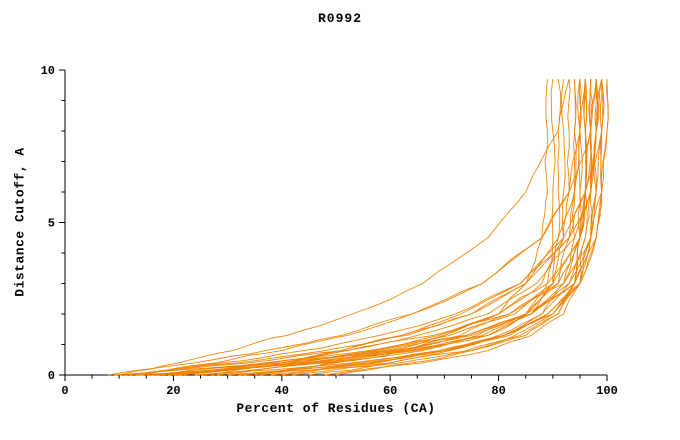 The height and width of the screenshot is (440, 680). I want to click on x-axis-label: Percent of Residues (CA), so click(336, 408).